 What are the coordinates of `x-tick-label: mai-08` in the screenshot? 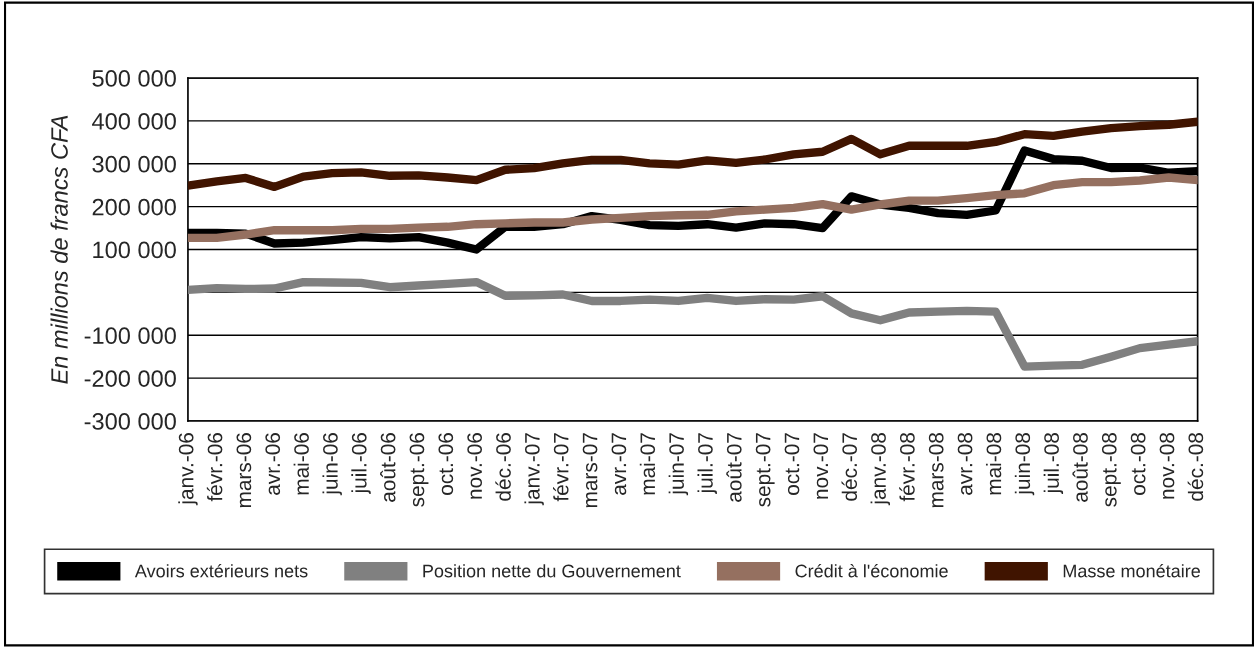 It's located at (993, 464).